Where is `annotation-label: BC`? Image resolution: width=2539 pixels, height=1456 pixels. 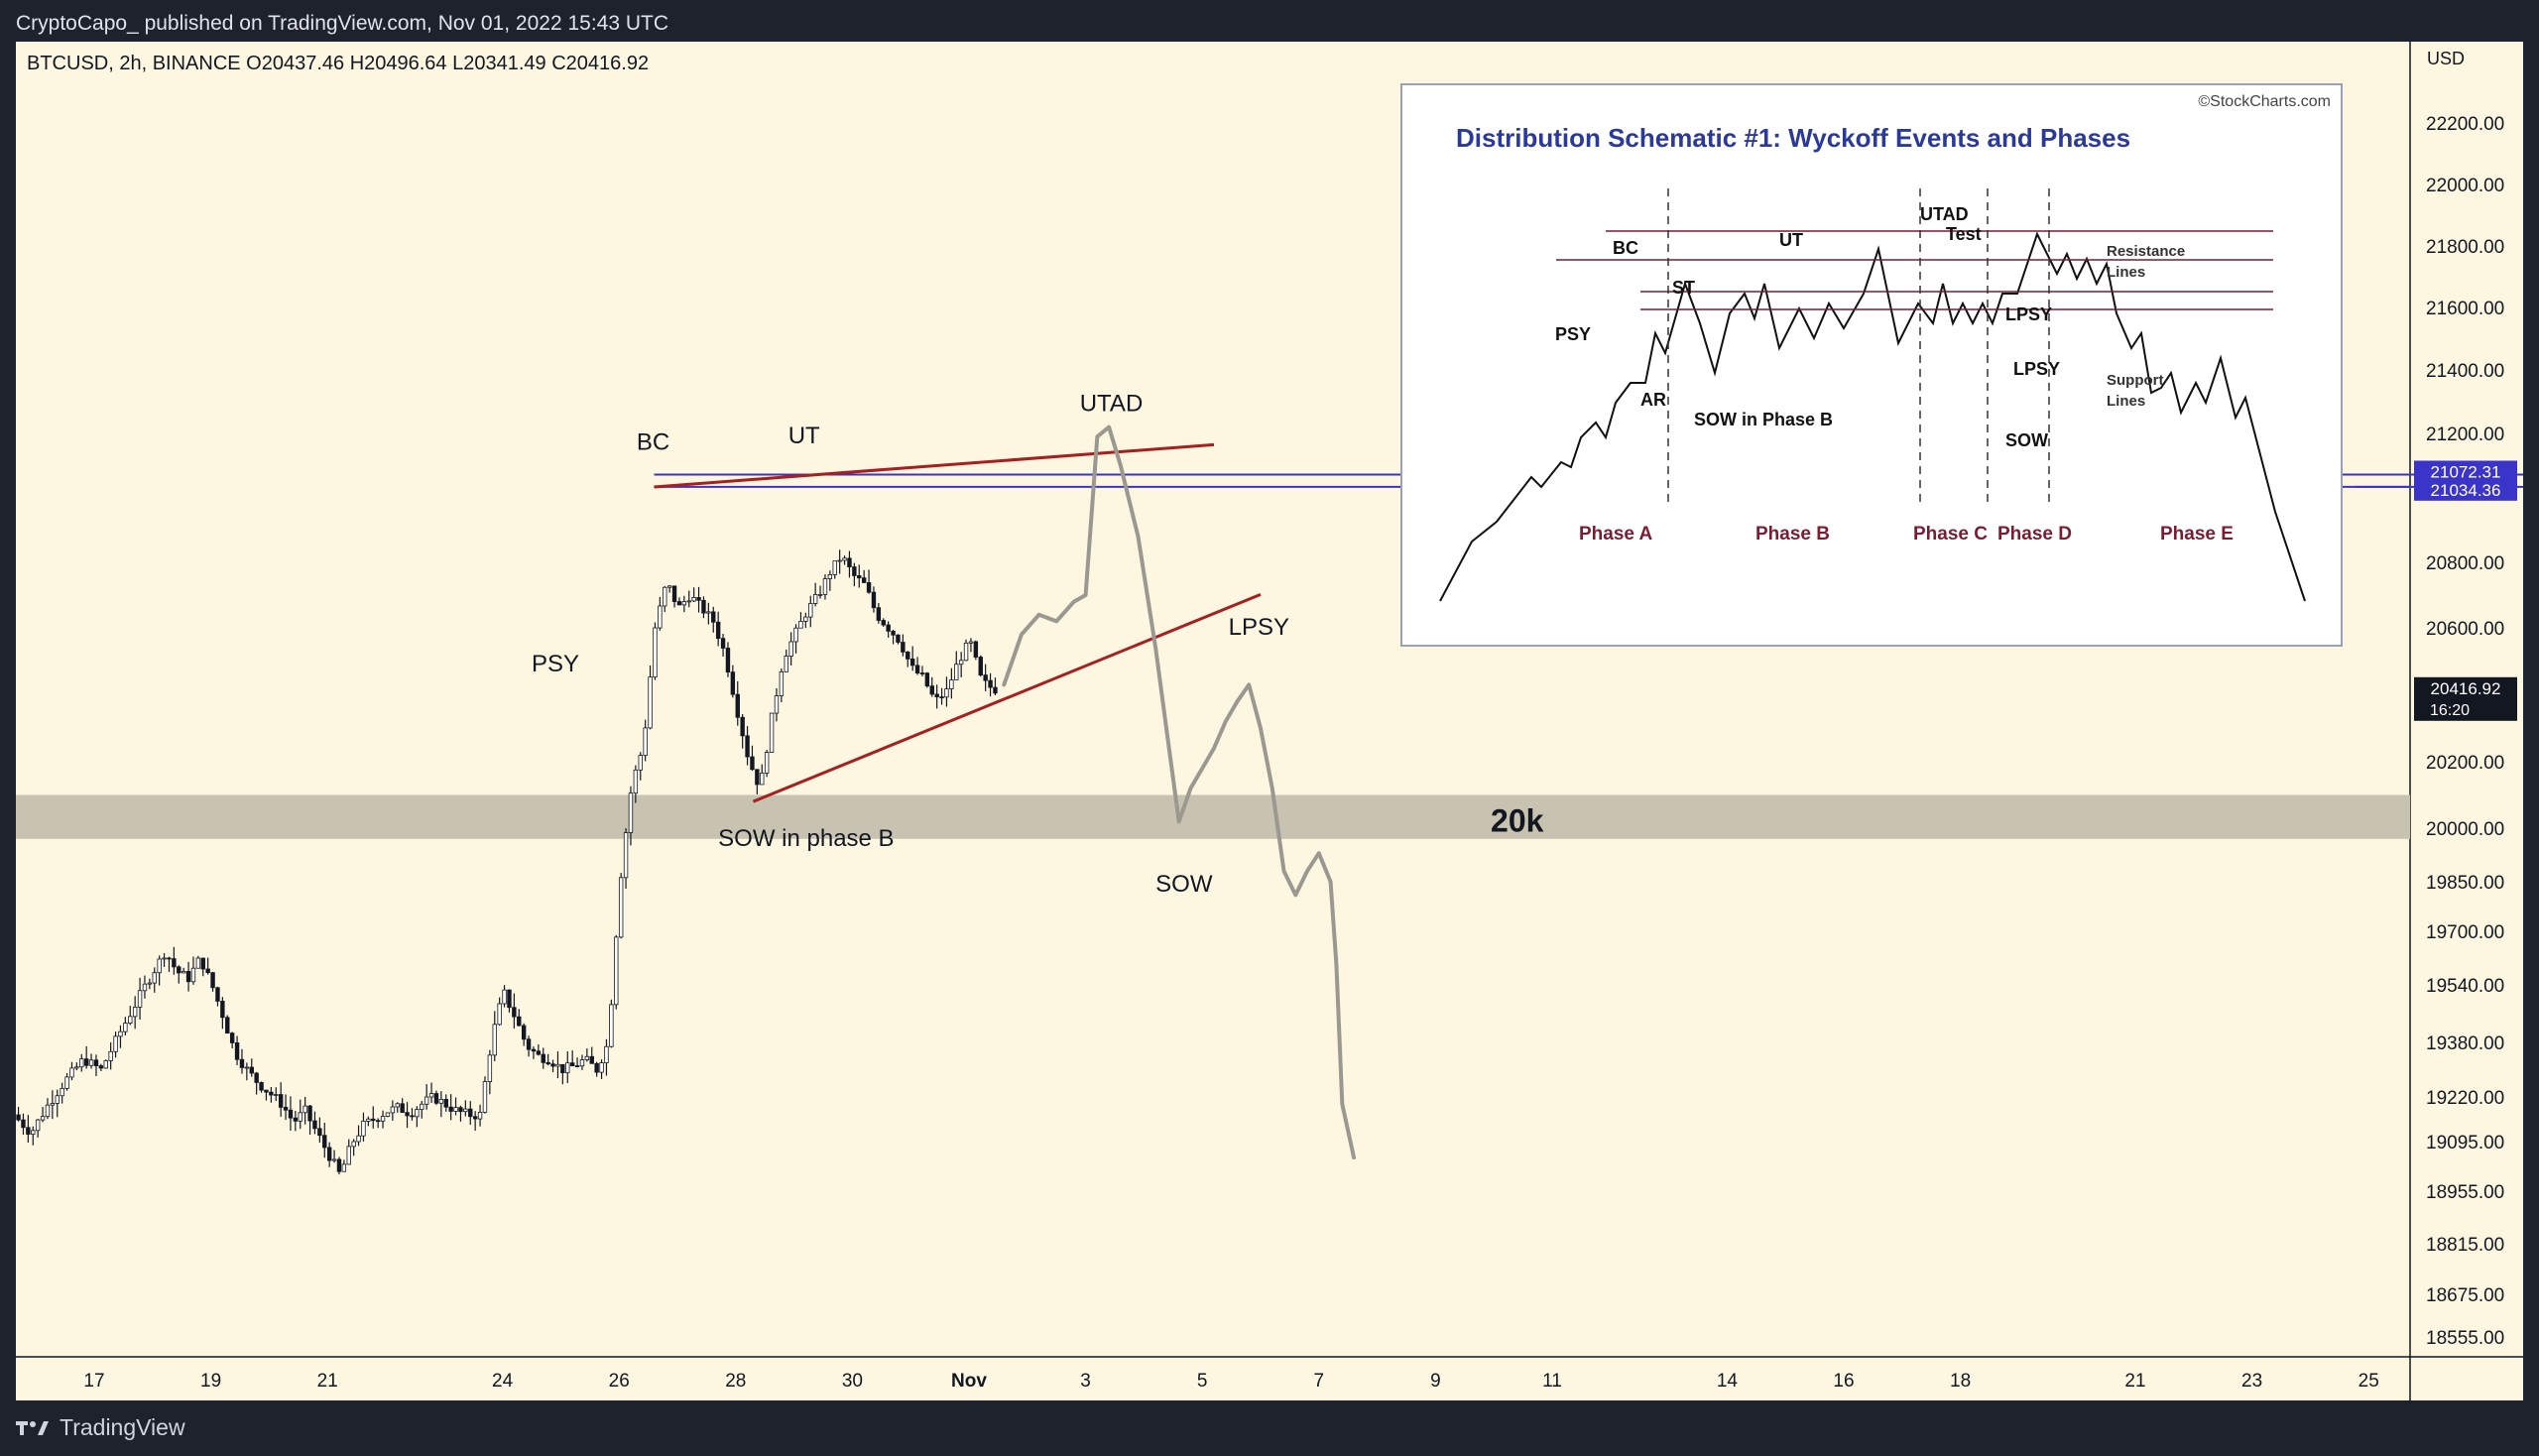 annotation-label: BC is located at coordinates (653, 441).